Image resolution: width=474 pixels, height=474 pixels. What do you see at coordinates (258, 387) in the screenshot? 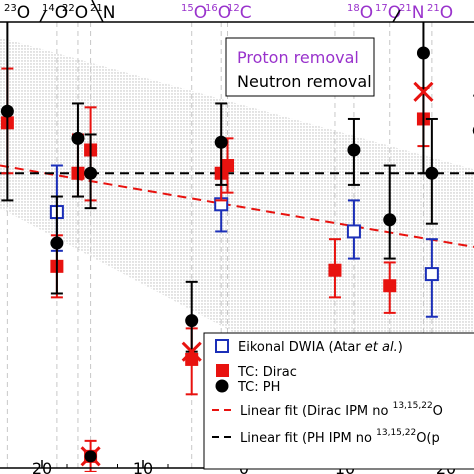
I see `legend-ph-label: TC: PH` at bounding box center [258, 387].